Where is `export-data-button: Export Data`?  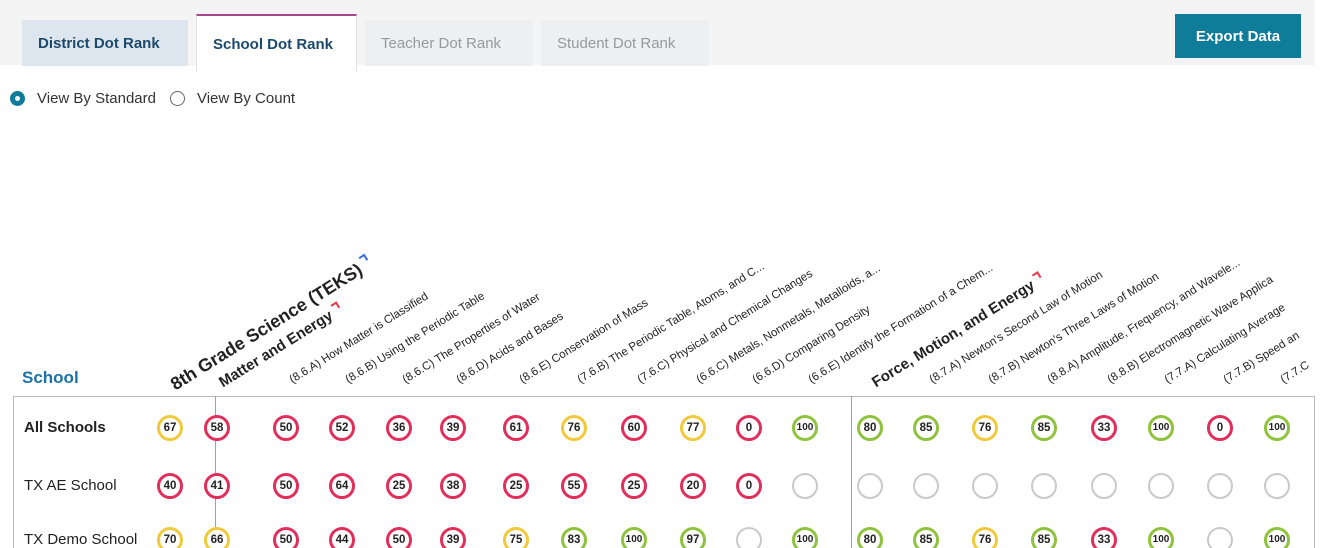
export-data-button: Export Data is located at coordinates (1238, 36).